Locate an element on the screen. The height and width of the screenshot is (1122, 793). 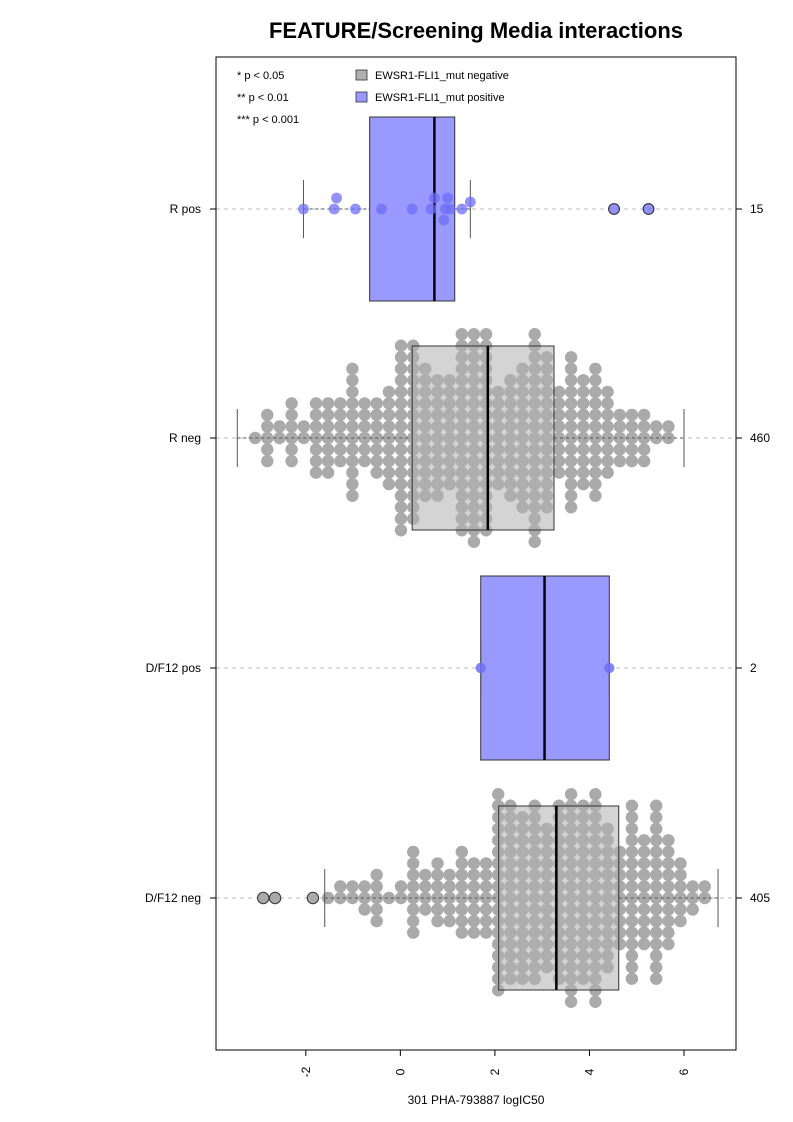
x-axis: -2 0 2 4 6 is located at coordinates (495, 1063).